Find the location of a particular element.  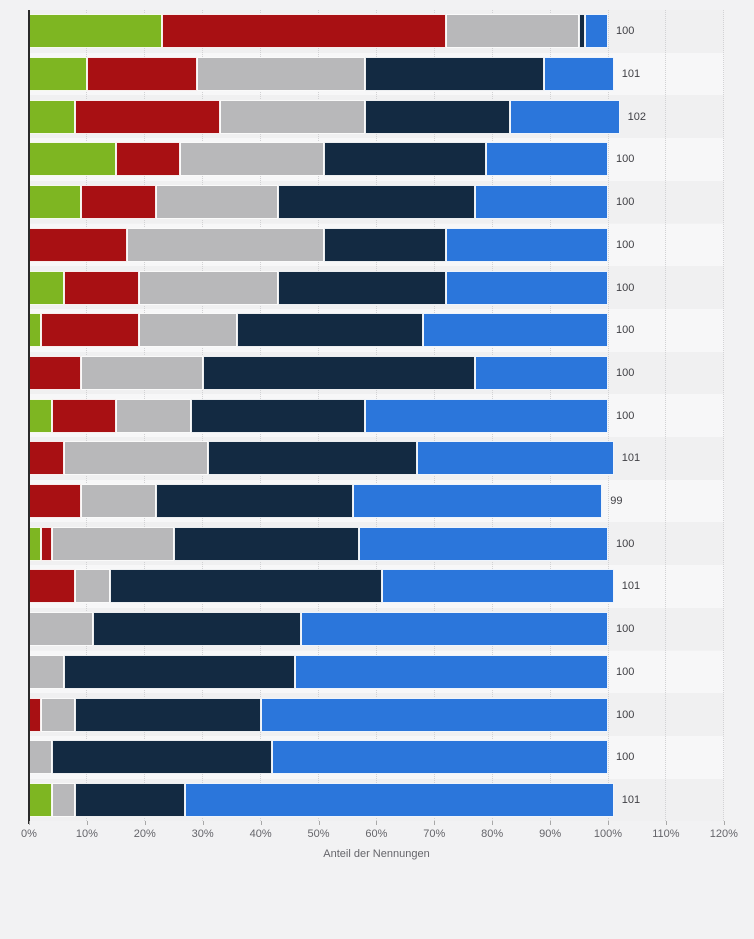

axis-tick-label: 30% is located at coordinates (202, 834).